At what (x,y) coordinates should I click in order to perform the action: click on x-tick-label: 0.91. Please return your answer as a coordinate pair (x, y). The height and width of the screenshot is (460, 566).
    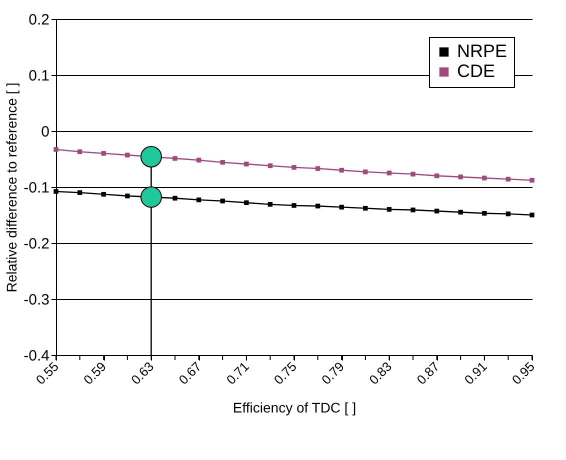
    Looking at the image, I should click on (475, 373).